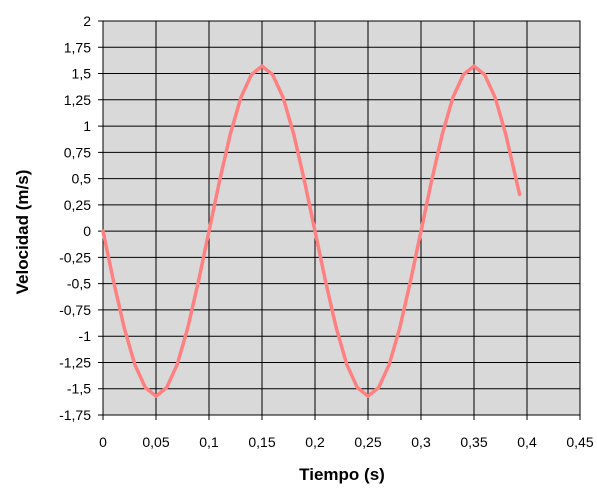  Describe the element at coordinates (77, 205) in the screenshot. I see `y-tick-label: 0,25` at that location.